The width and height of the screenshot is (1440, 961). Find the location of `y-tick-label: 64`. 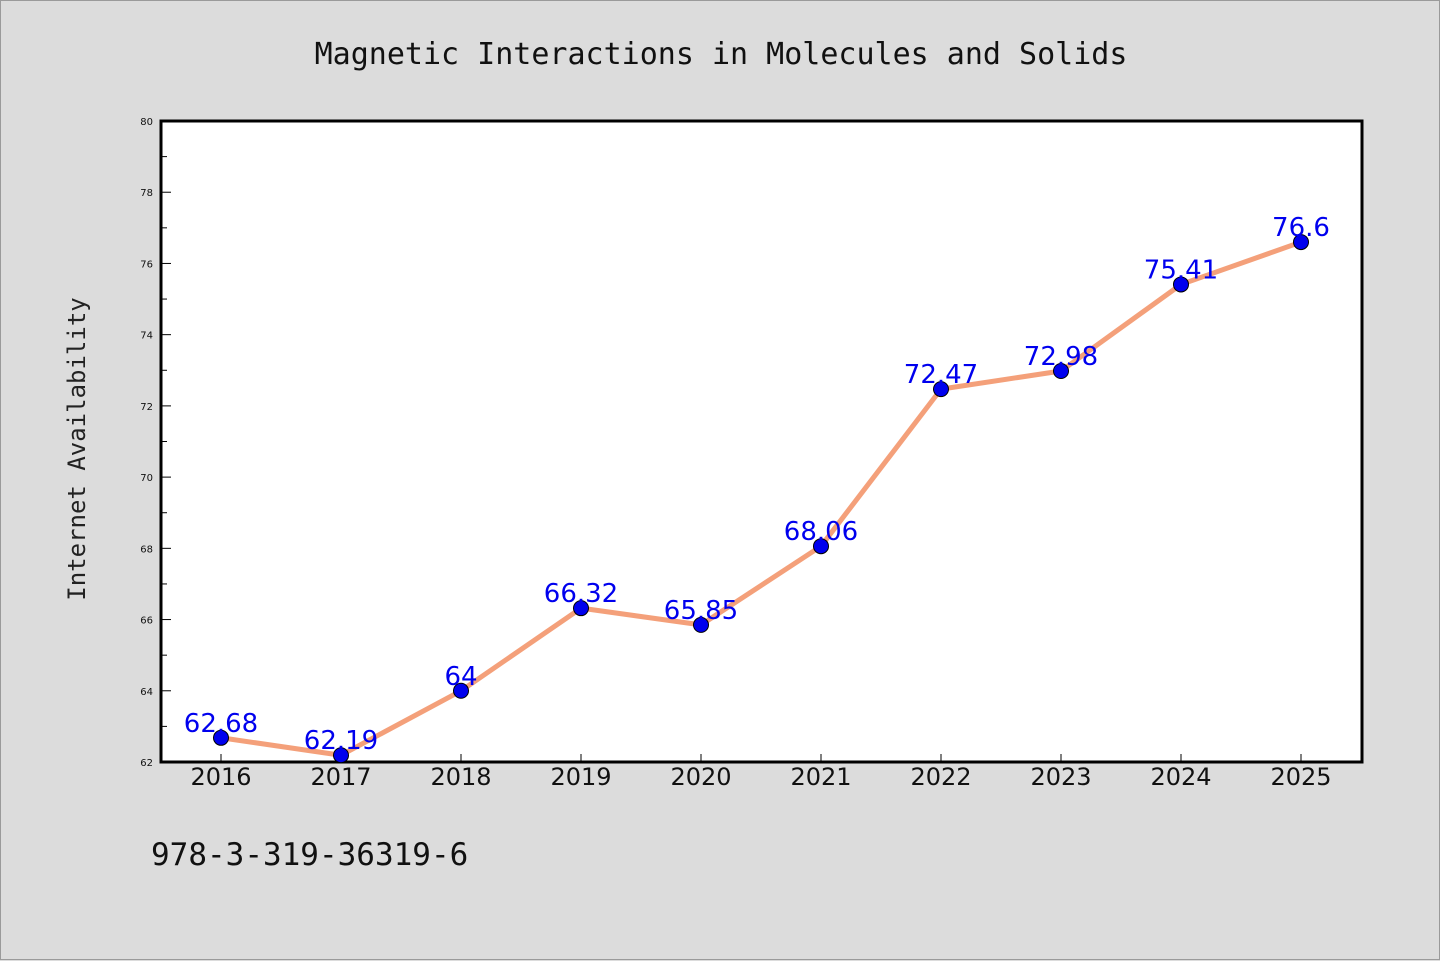

y-tick-label: 64 is located at coordinates (146, 692).